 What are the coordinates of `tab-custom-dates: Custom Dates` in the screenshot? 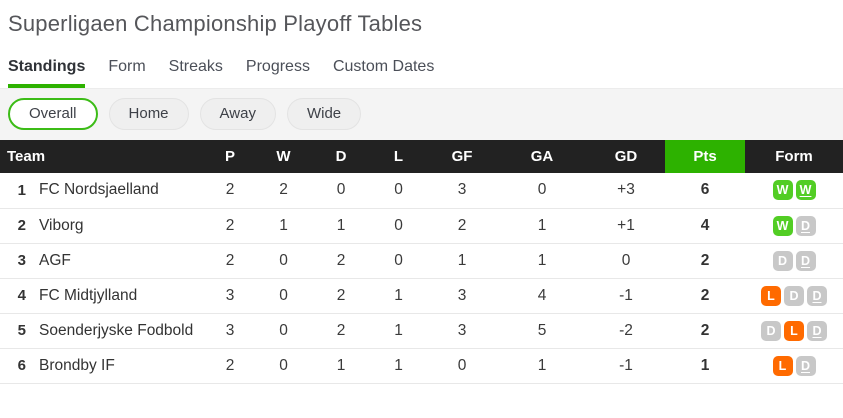 It's located at (383, 66).